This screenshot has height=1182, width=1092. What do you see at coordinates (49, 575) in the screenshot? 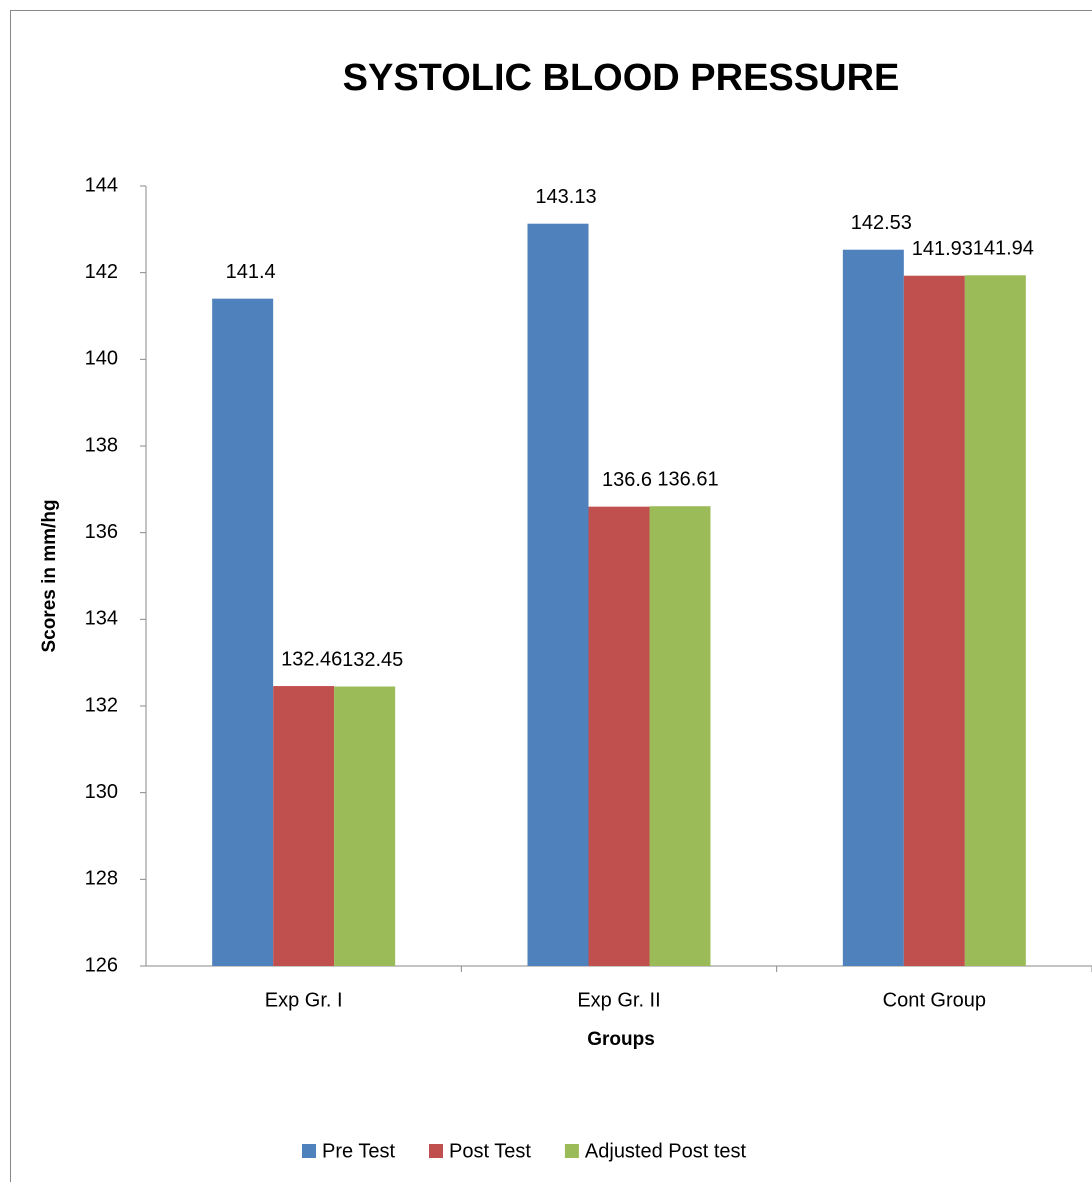
I see `y-axis-title: Scores in mm/hg` at bounding box center [49, 575].